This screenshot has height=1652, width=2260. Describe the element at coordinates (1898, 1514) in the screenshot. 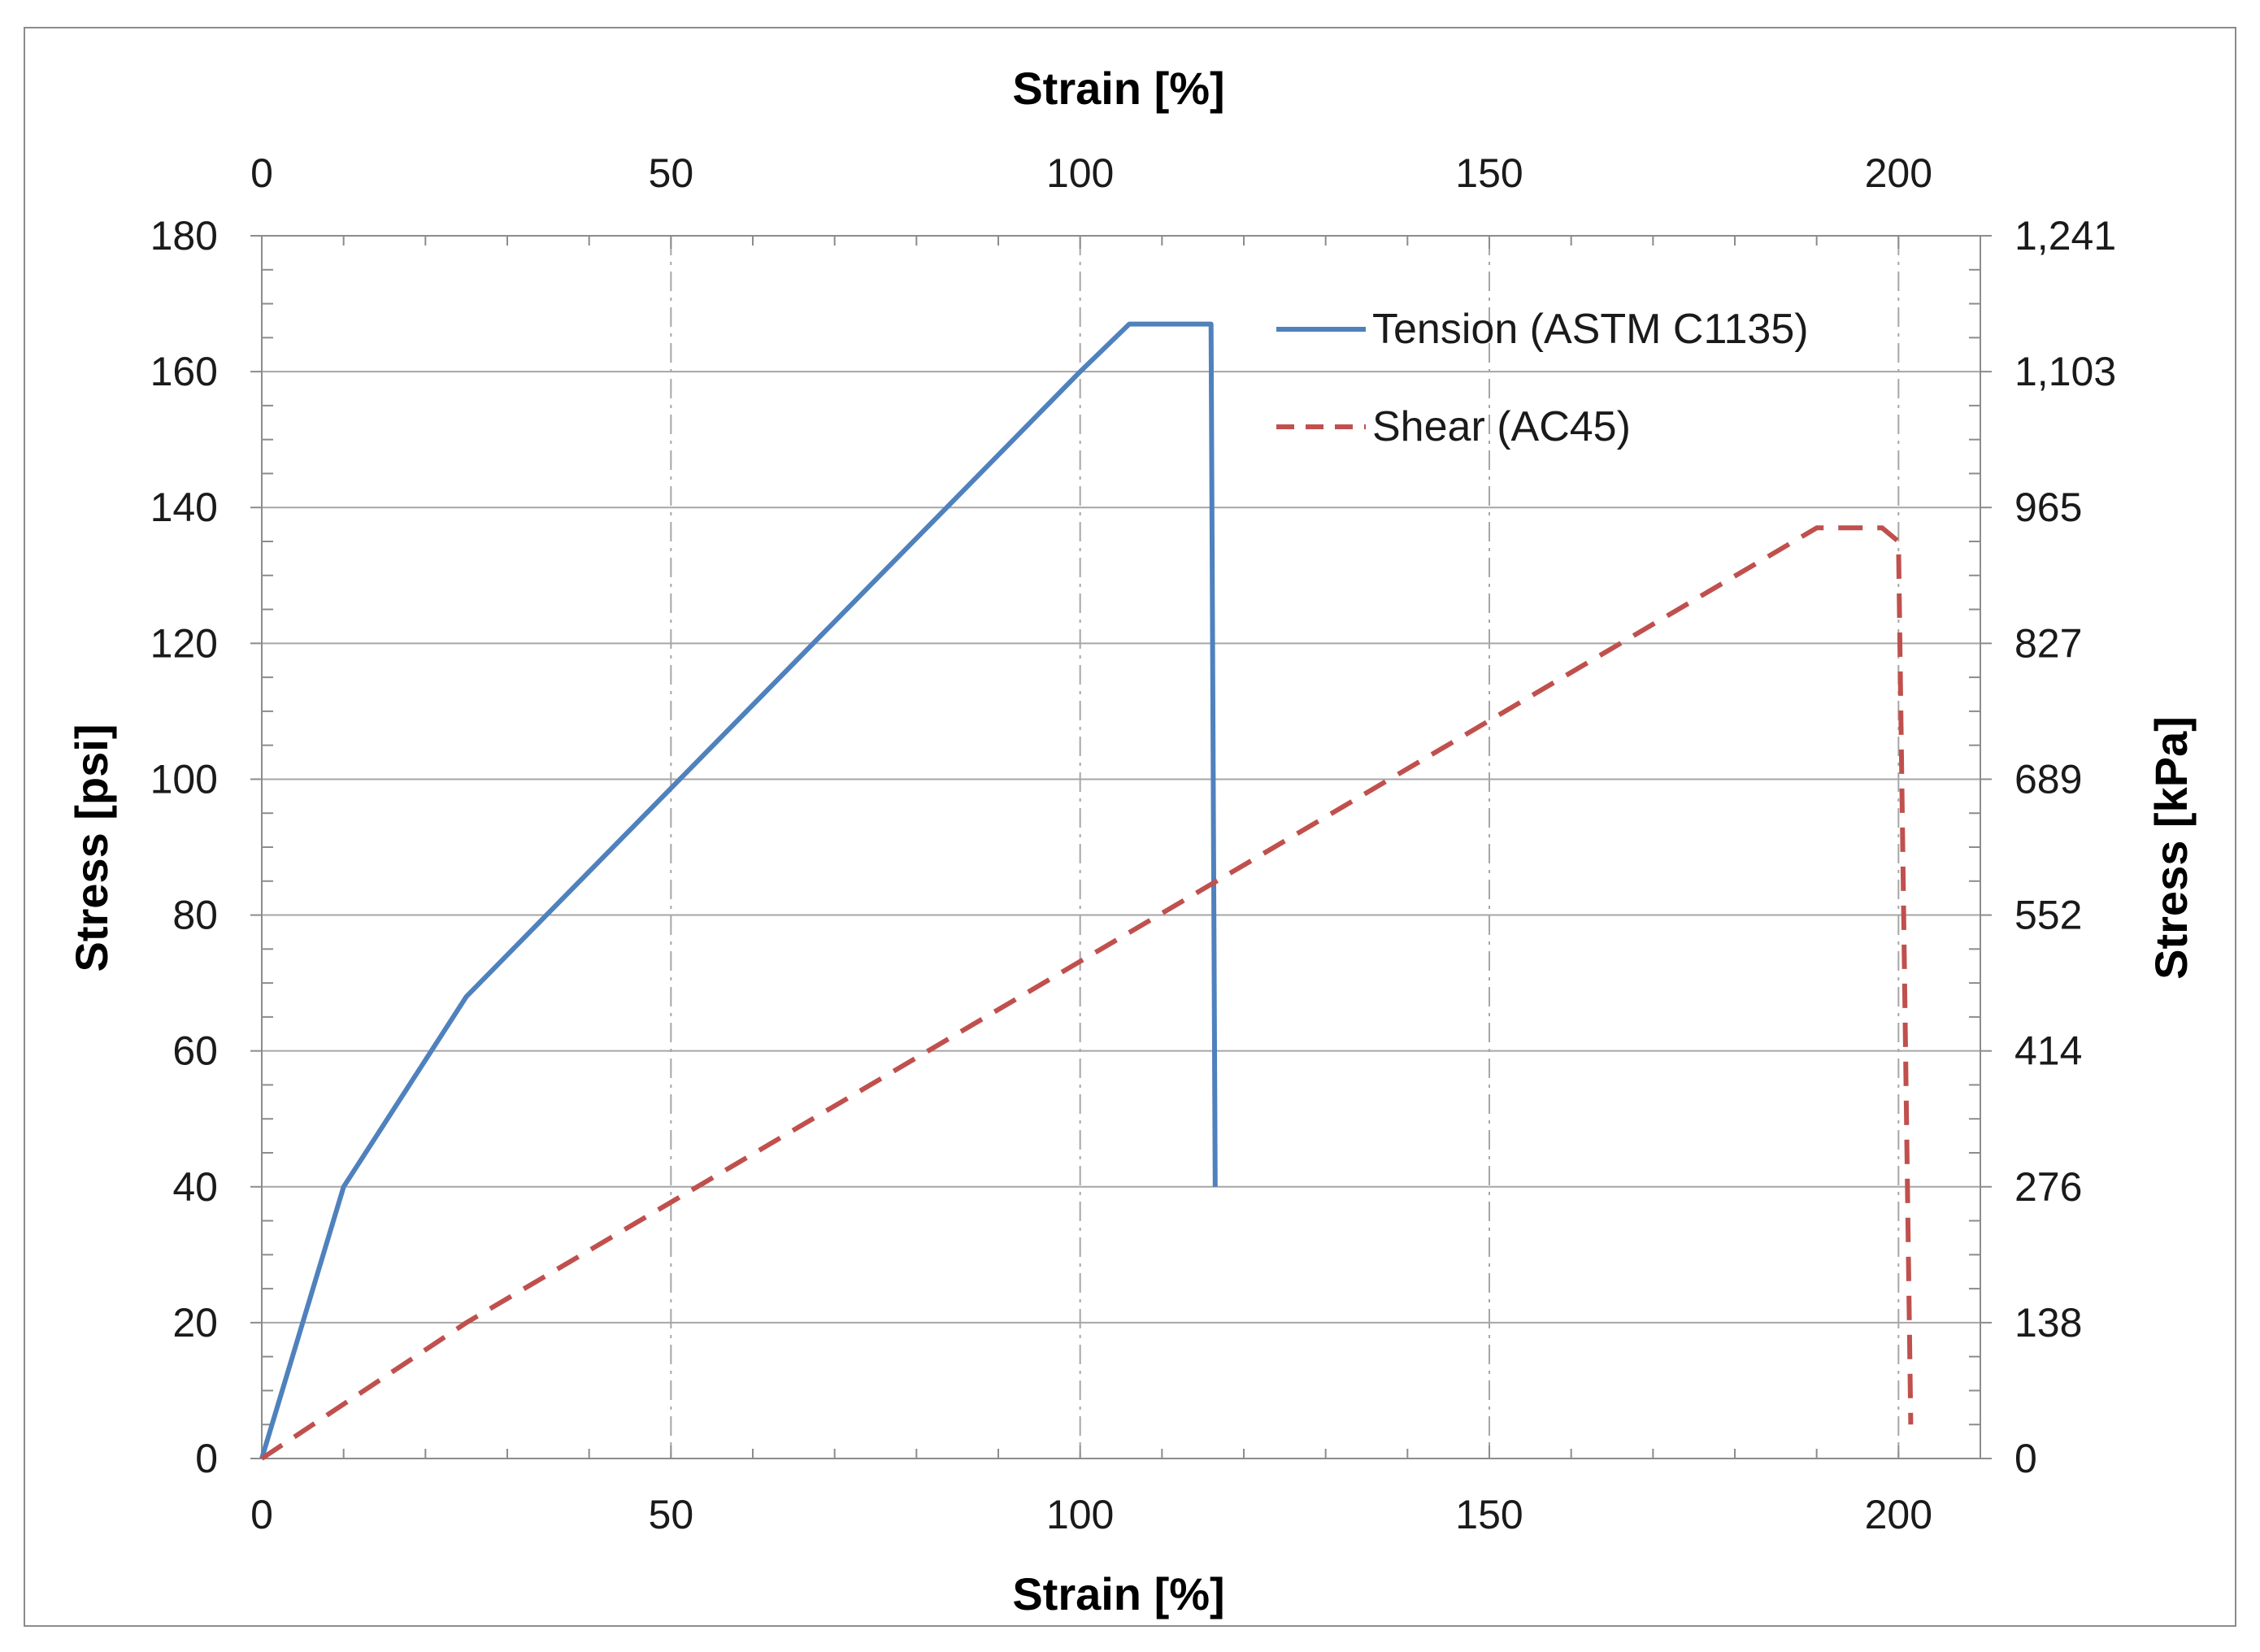

I see `x-tick-label-bottom: 200` at that location.